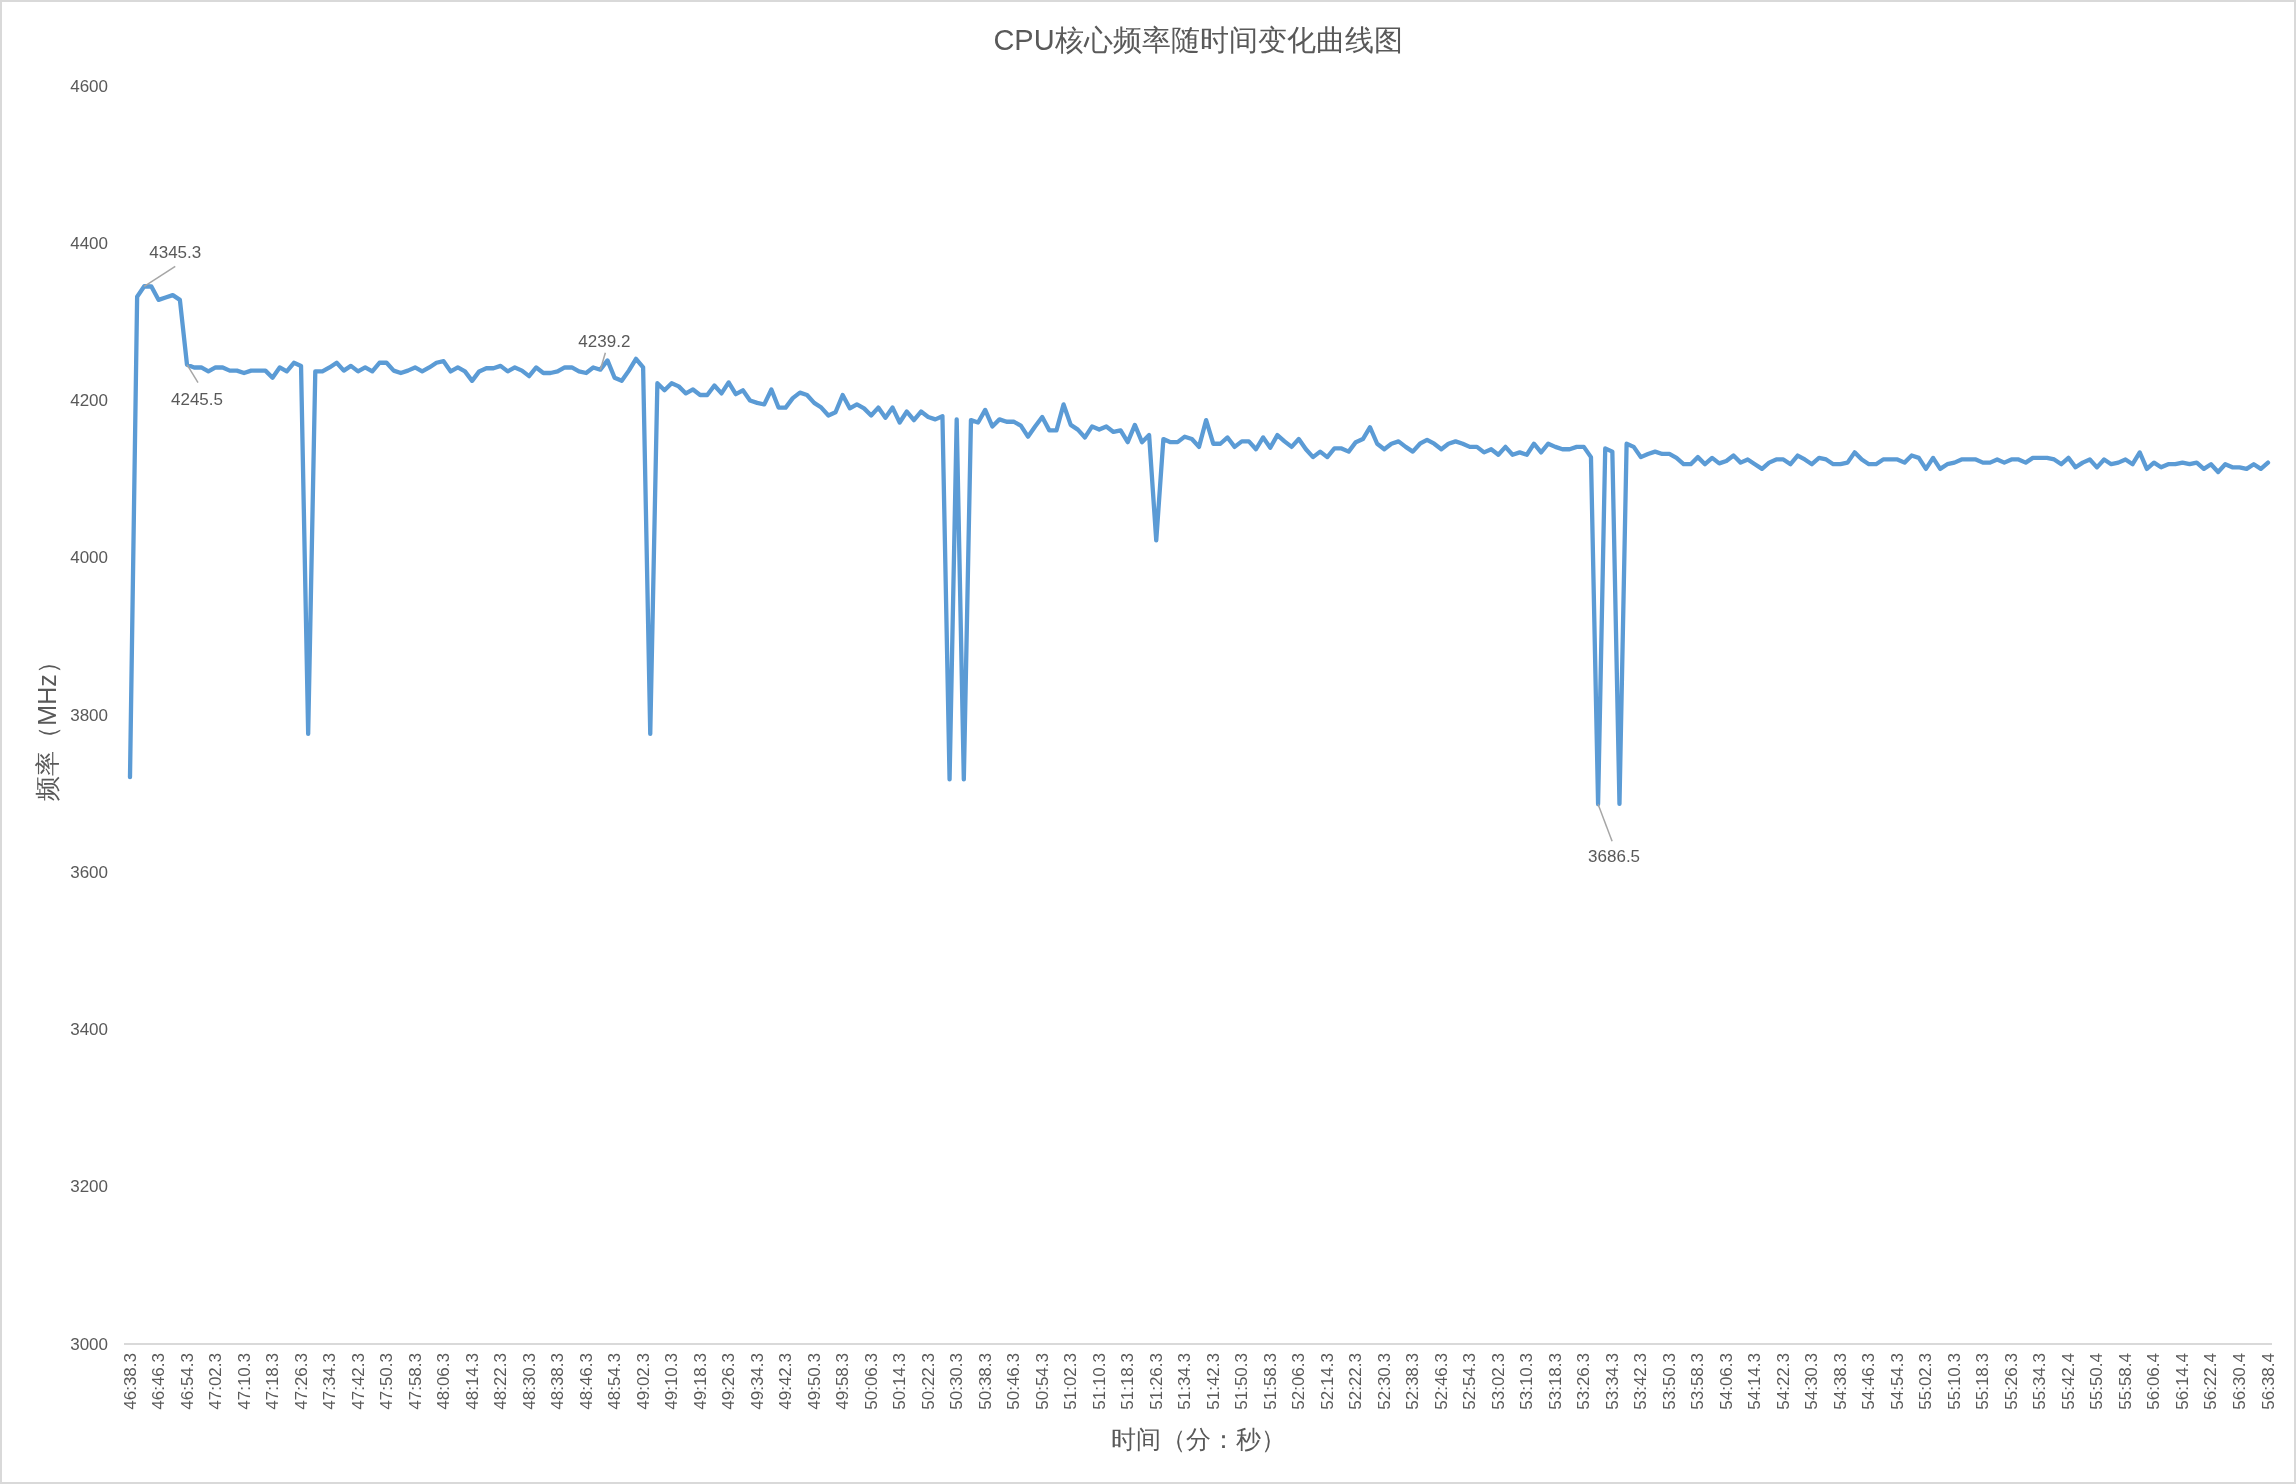  Describe the element at coordinates (1755, 1381) in the screenshot. I see `x-tick-label: 54:14.3` at that location.